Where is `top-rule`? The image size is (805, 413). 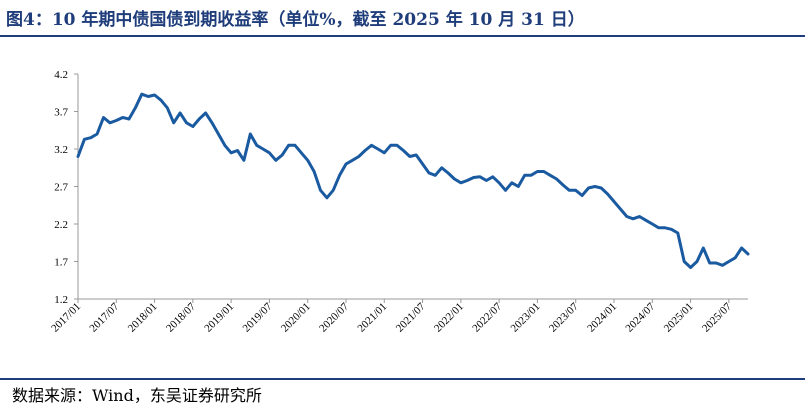 top-rule is located at coordinates (402, 36).